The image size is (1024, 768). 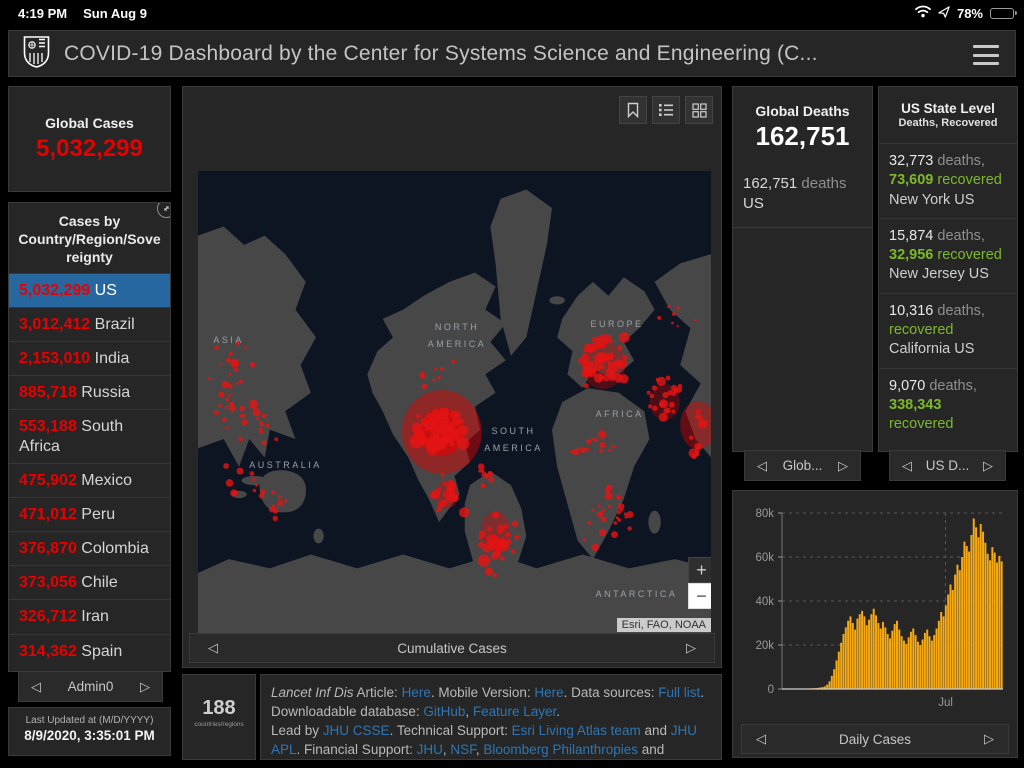 What do you see at coordinates (219, 708) in the screenshot?
I see `countries-count-value: 188` at bounding box center [219, 708].